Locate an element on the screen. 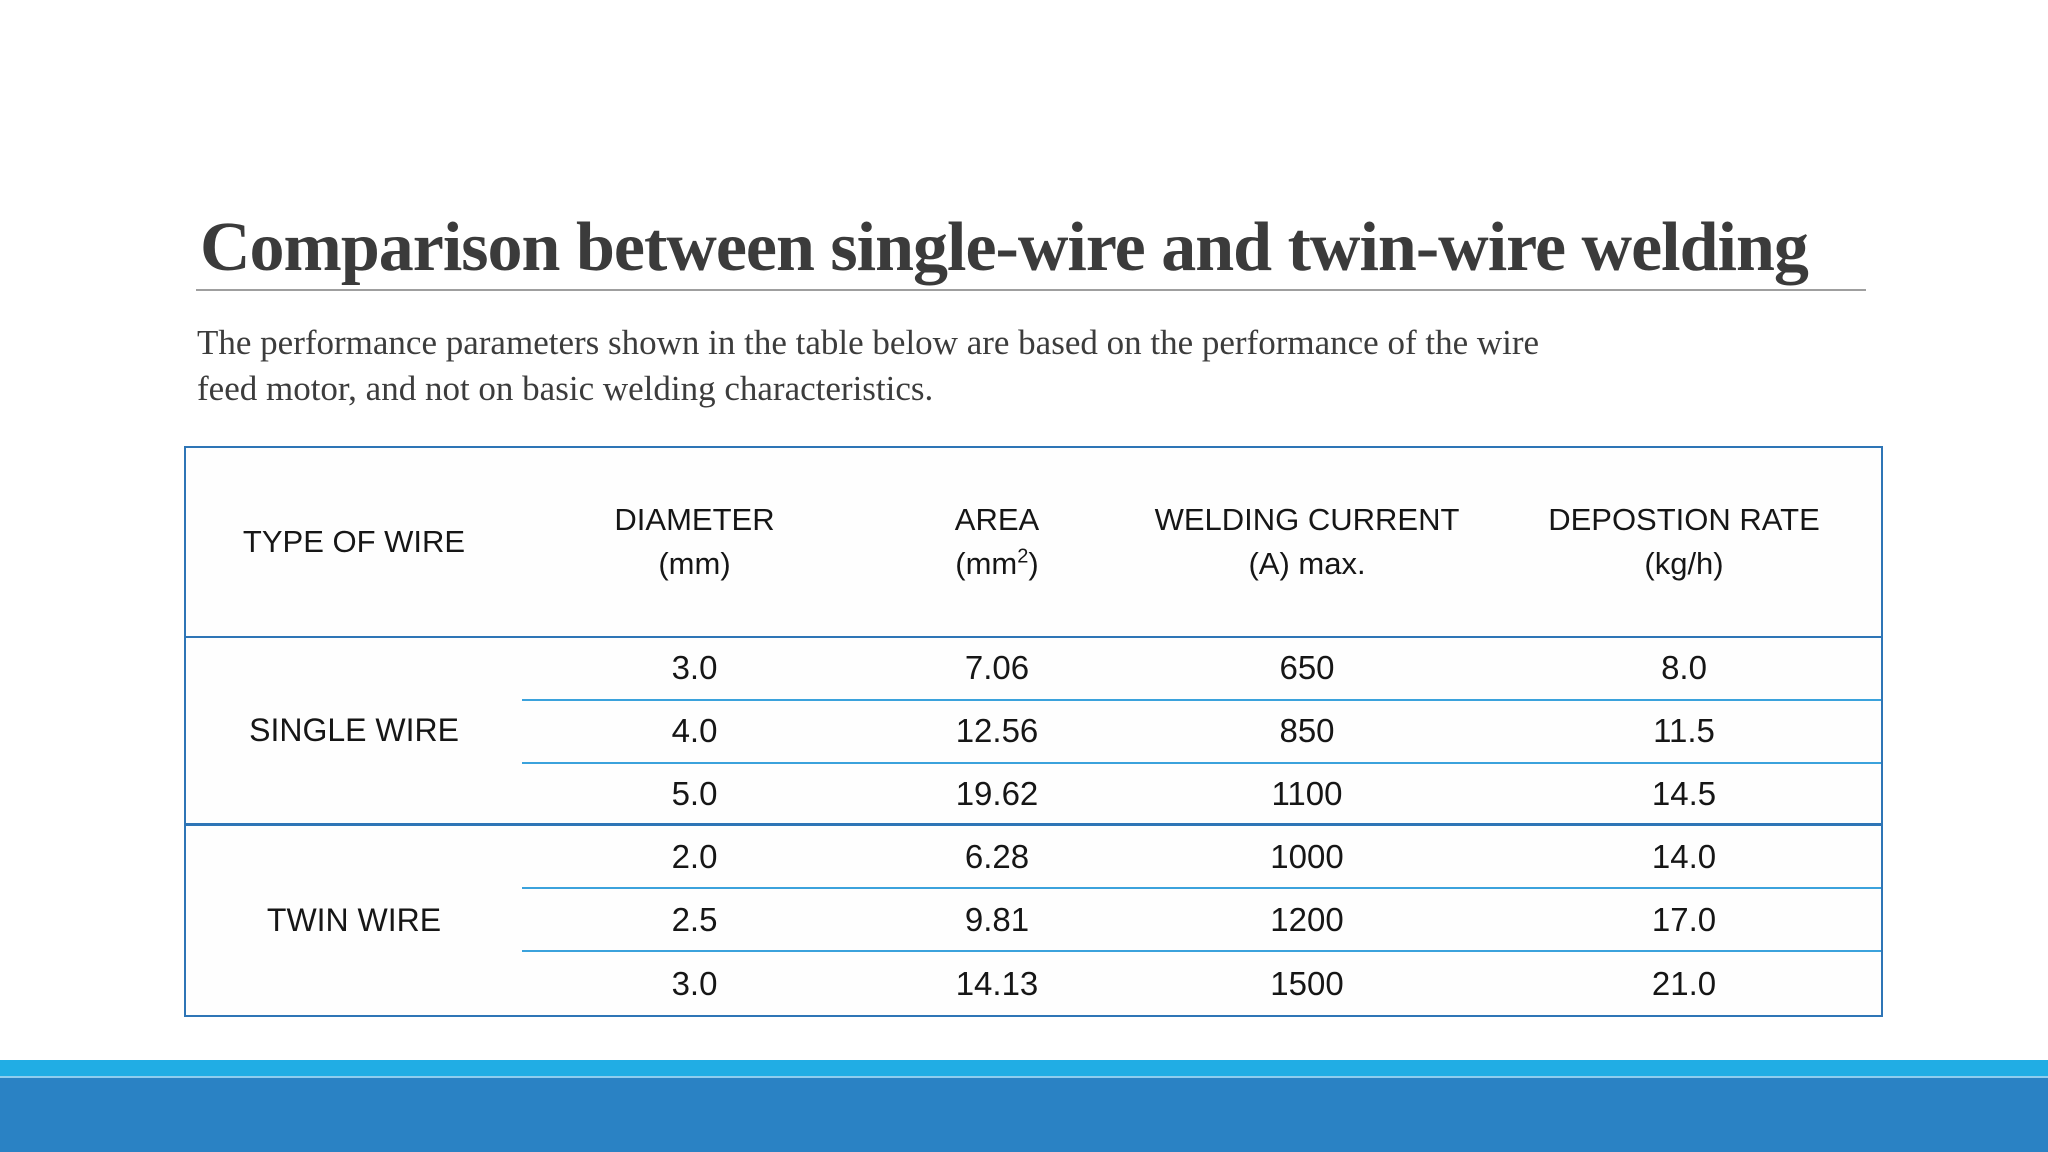 The height and width of the screenshot is (1152, 2048). table-cell: 850 is located at coordinates (1307, 732).